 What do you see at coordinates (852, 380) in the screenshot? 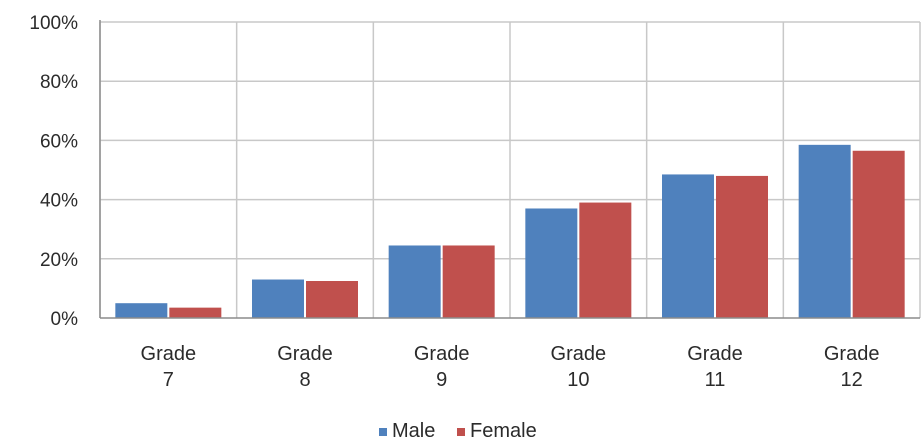
I see `x-tick-label: 12` at bounding box center [852, 380].